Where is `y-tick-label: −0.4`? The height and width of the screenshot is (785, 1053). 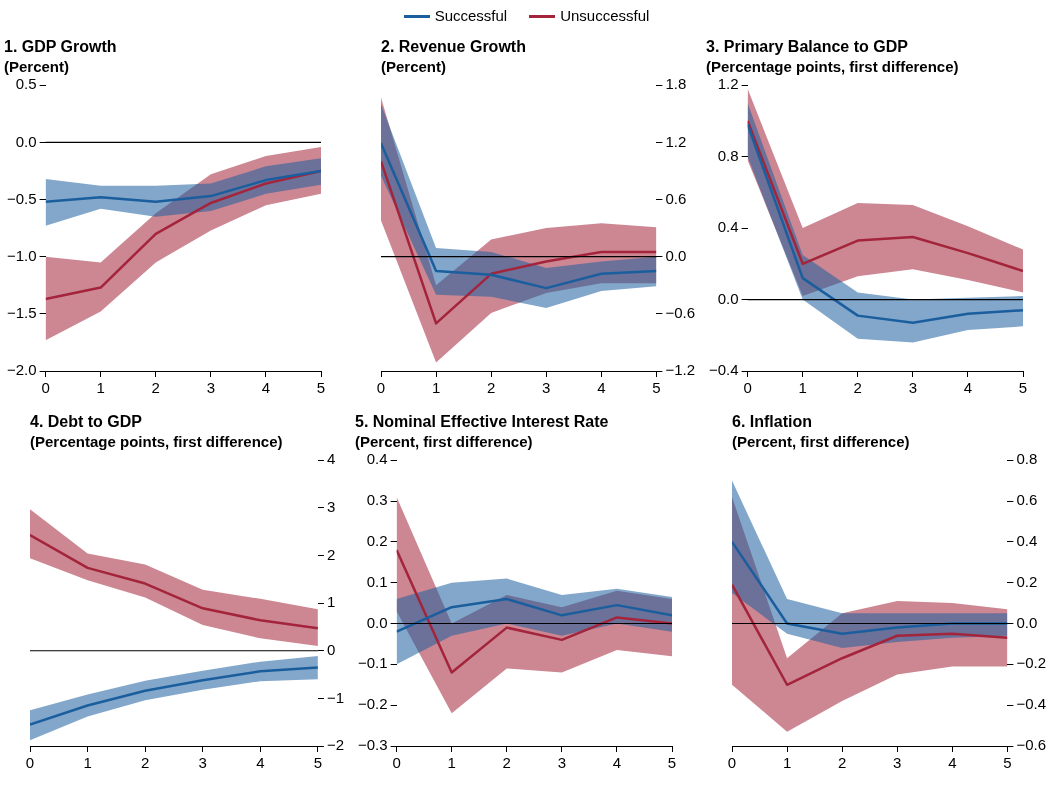
y-tick-label: −0.4 is located at coordinates (723, 370).